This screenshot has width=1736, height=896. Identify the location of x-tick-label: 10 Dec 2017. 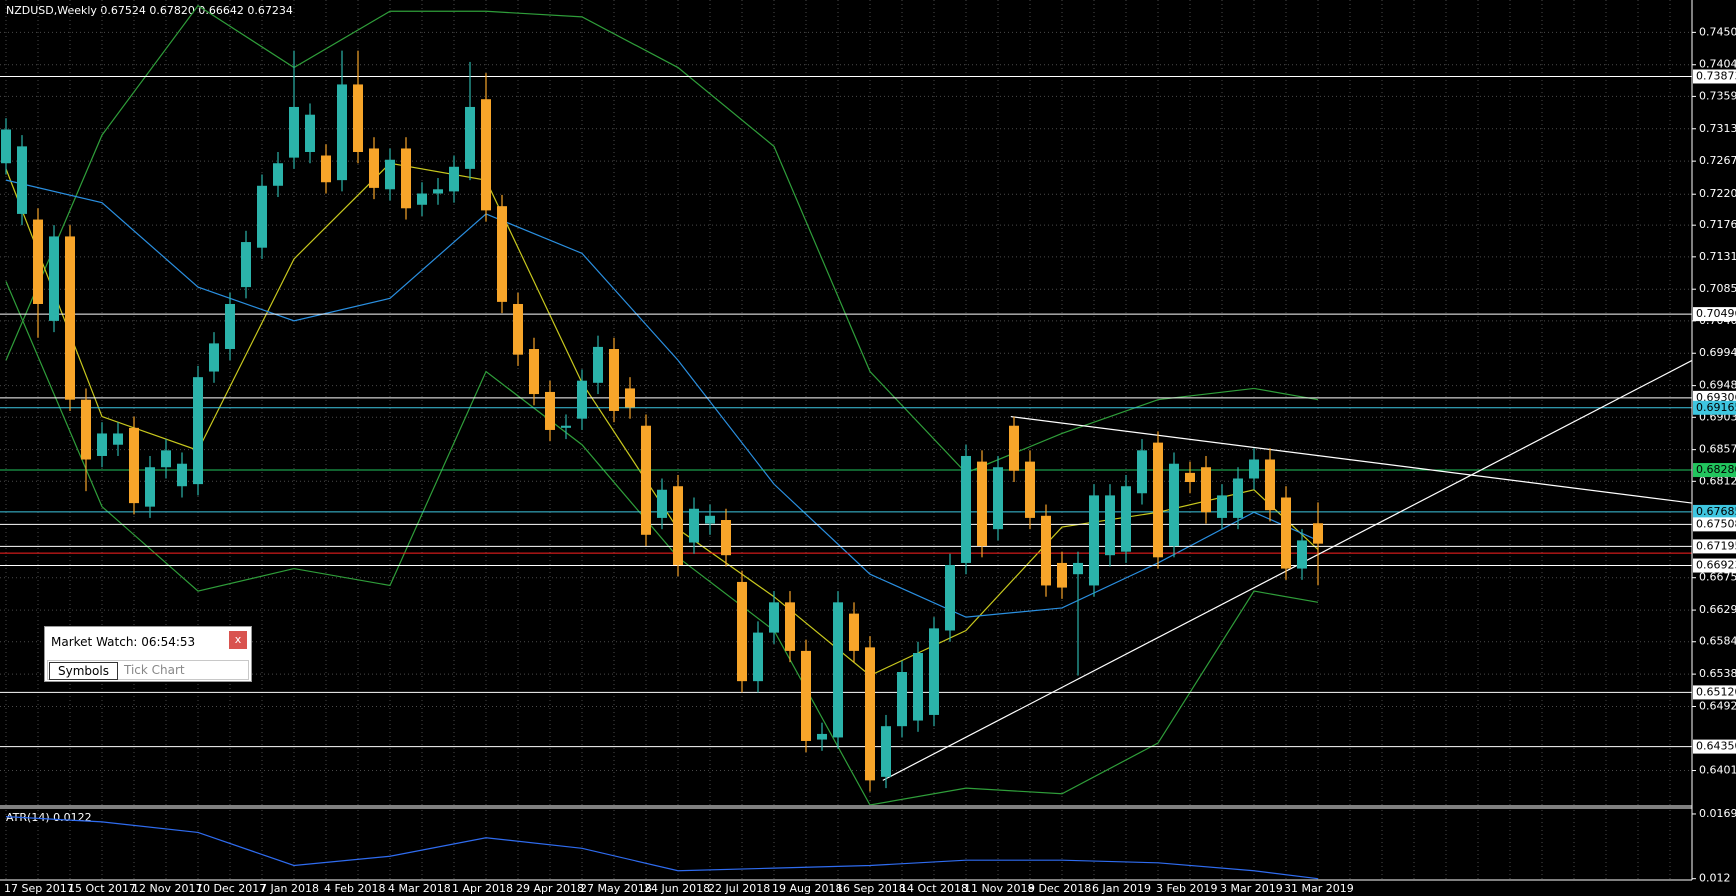
(231, 888).